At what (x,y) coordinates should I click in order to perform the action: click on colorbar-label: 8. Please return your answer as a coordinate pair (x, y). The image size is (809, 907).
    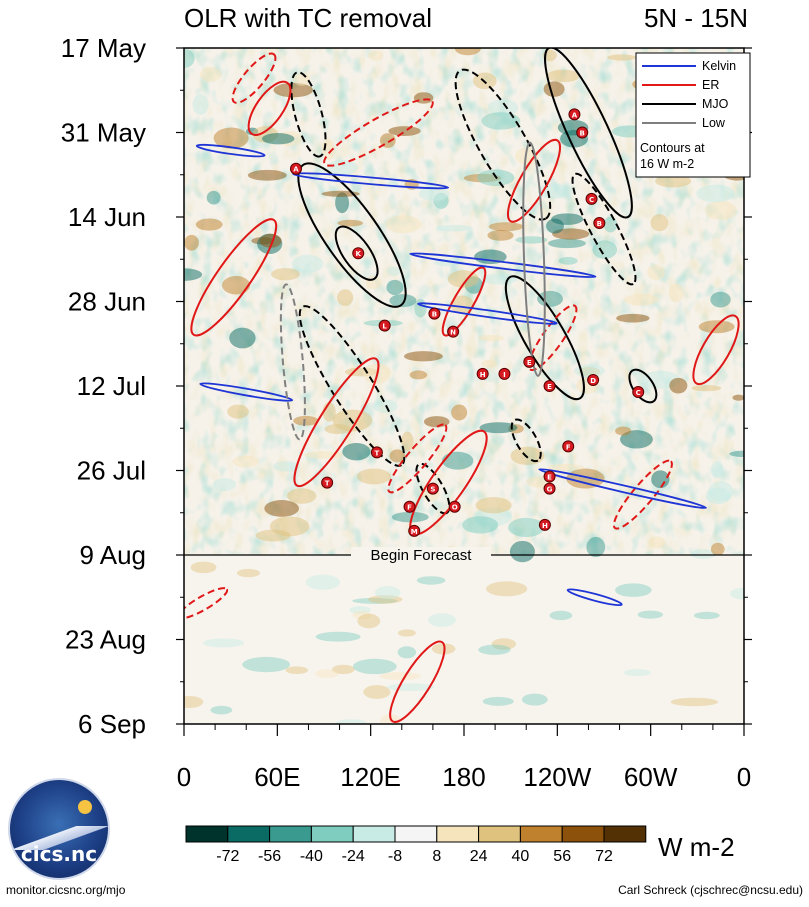
    Looking at the image, I should click on (436, 856).